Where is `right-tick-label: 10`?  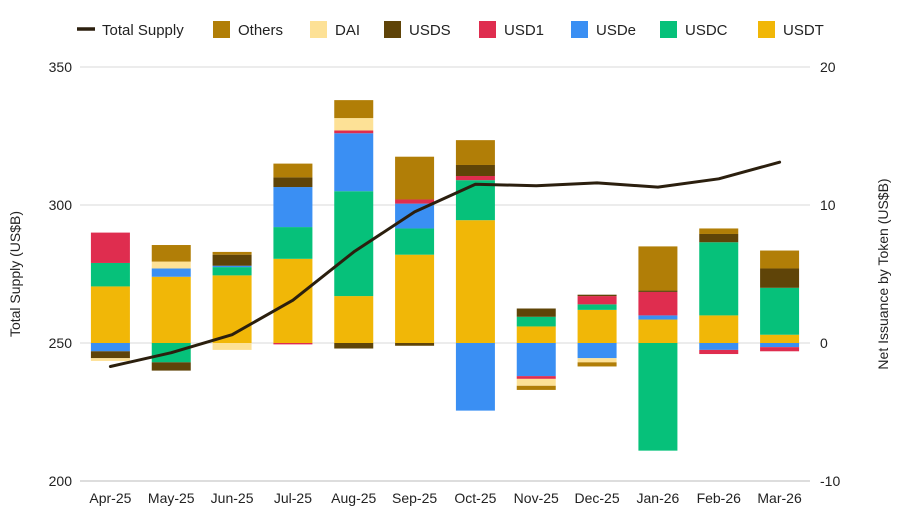 right-tick-label: 10 is located at coordinates (828, 205).